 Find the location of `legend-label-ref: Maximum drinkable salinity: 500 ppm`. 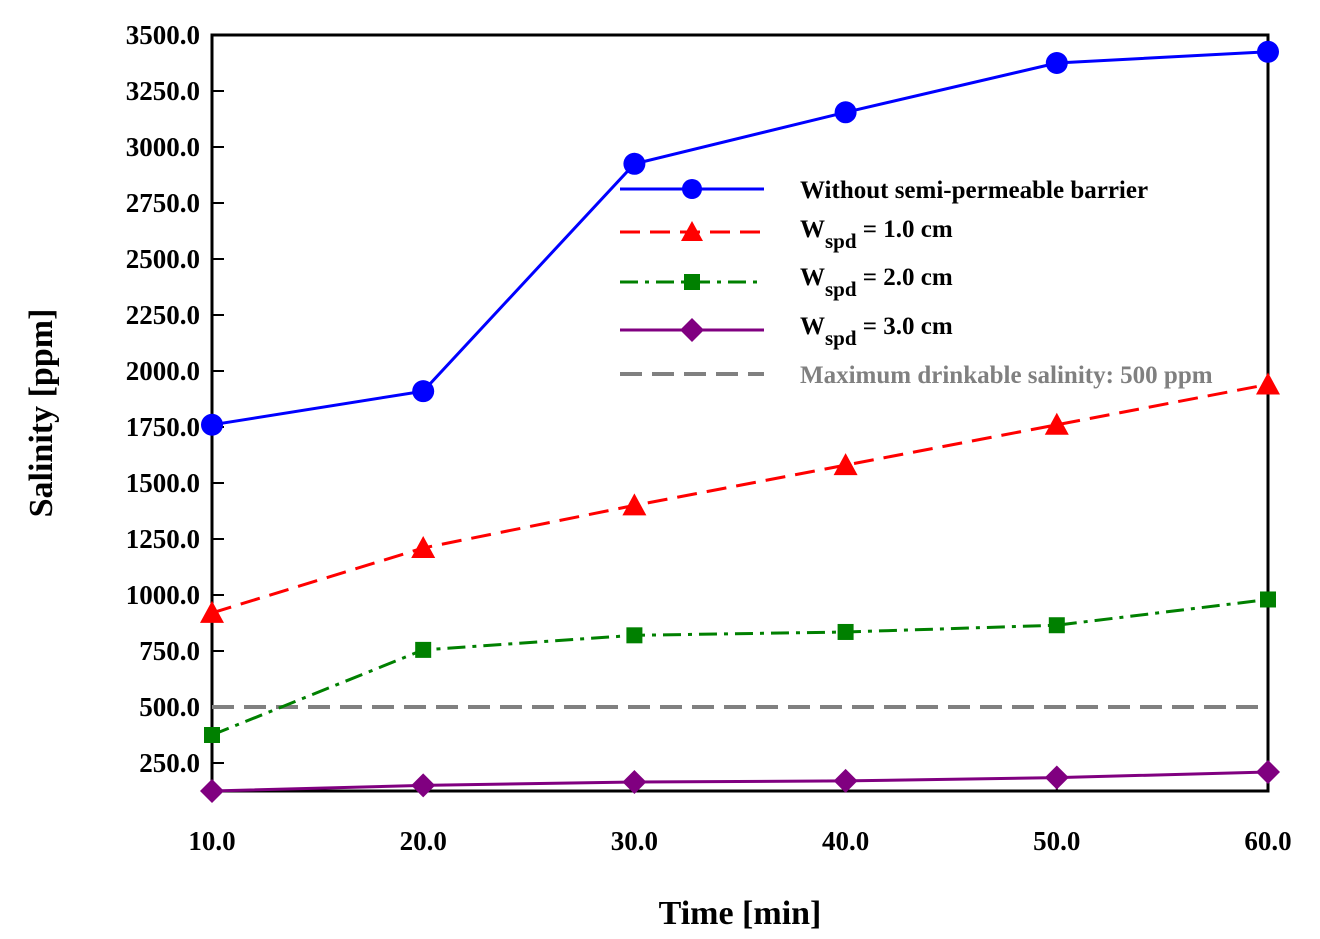

legend-label-ref: Maximum drinkable salinity: 500 ppm is located at coordinates (1006, 375).